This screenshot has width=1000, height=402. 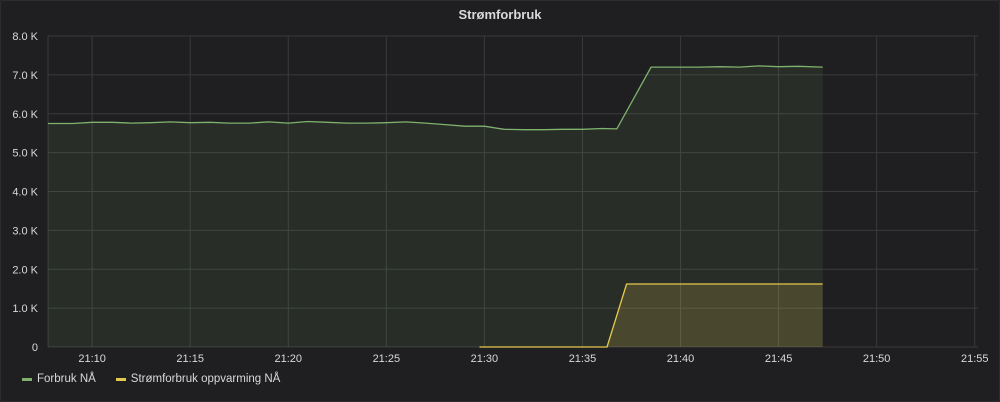 I want to click on y-tick-label: 4.0 K, so click(x=25, y=193).